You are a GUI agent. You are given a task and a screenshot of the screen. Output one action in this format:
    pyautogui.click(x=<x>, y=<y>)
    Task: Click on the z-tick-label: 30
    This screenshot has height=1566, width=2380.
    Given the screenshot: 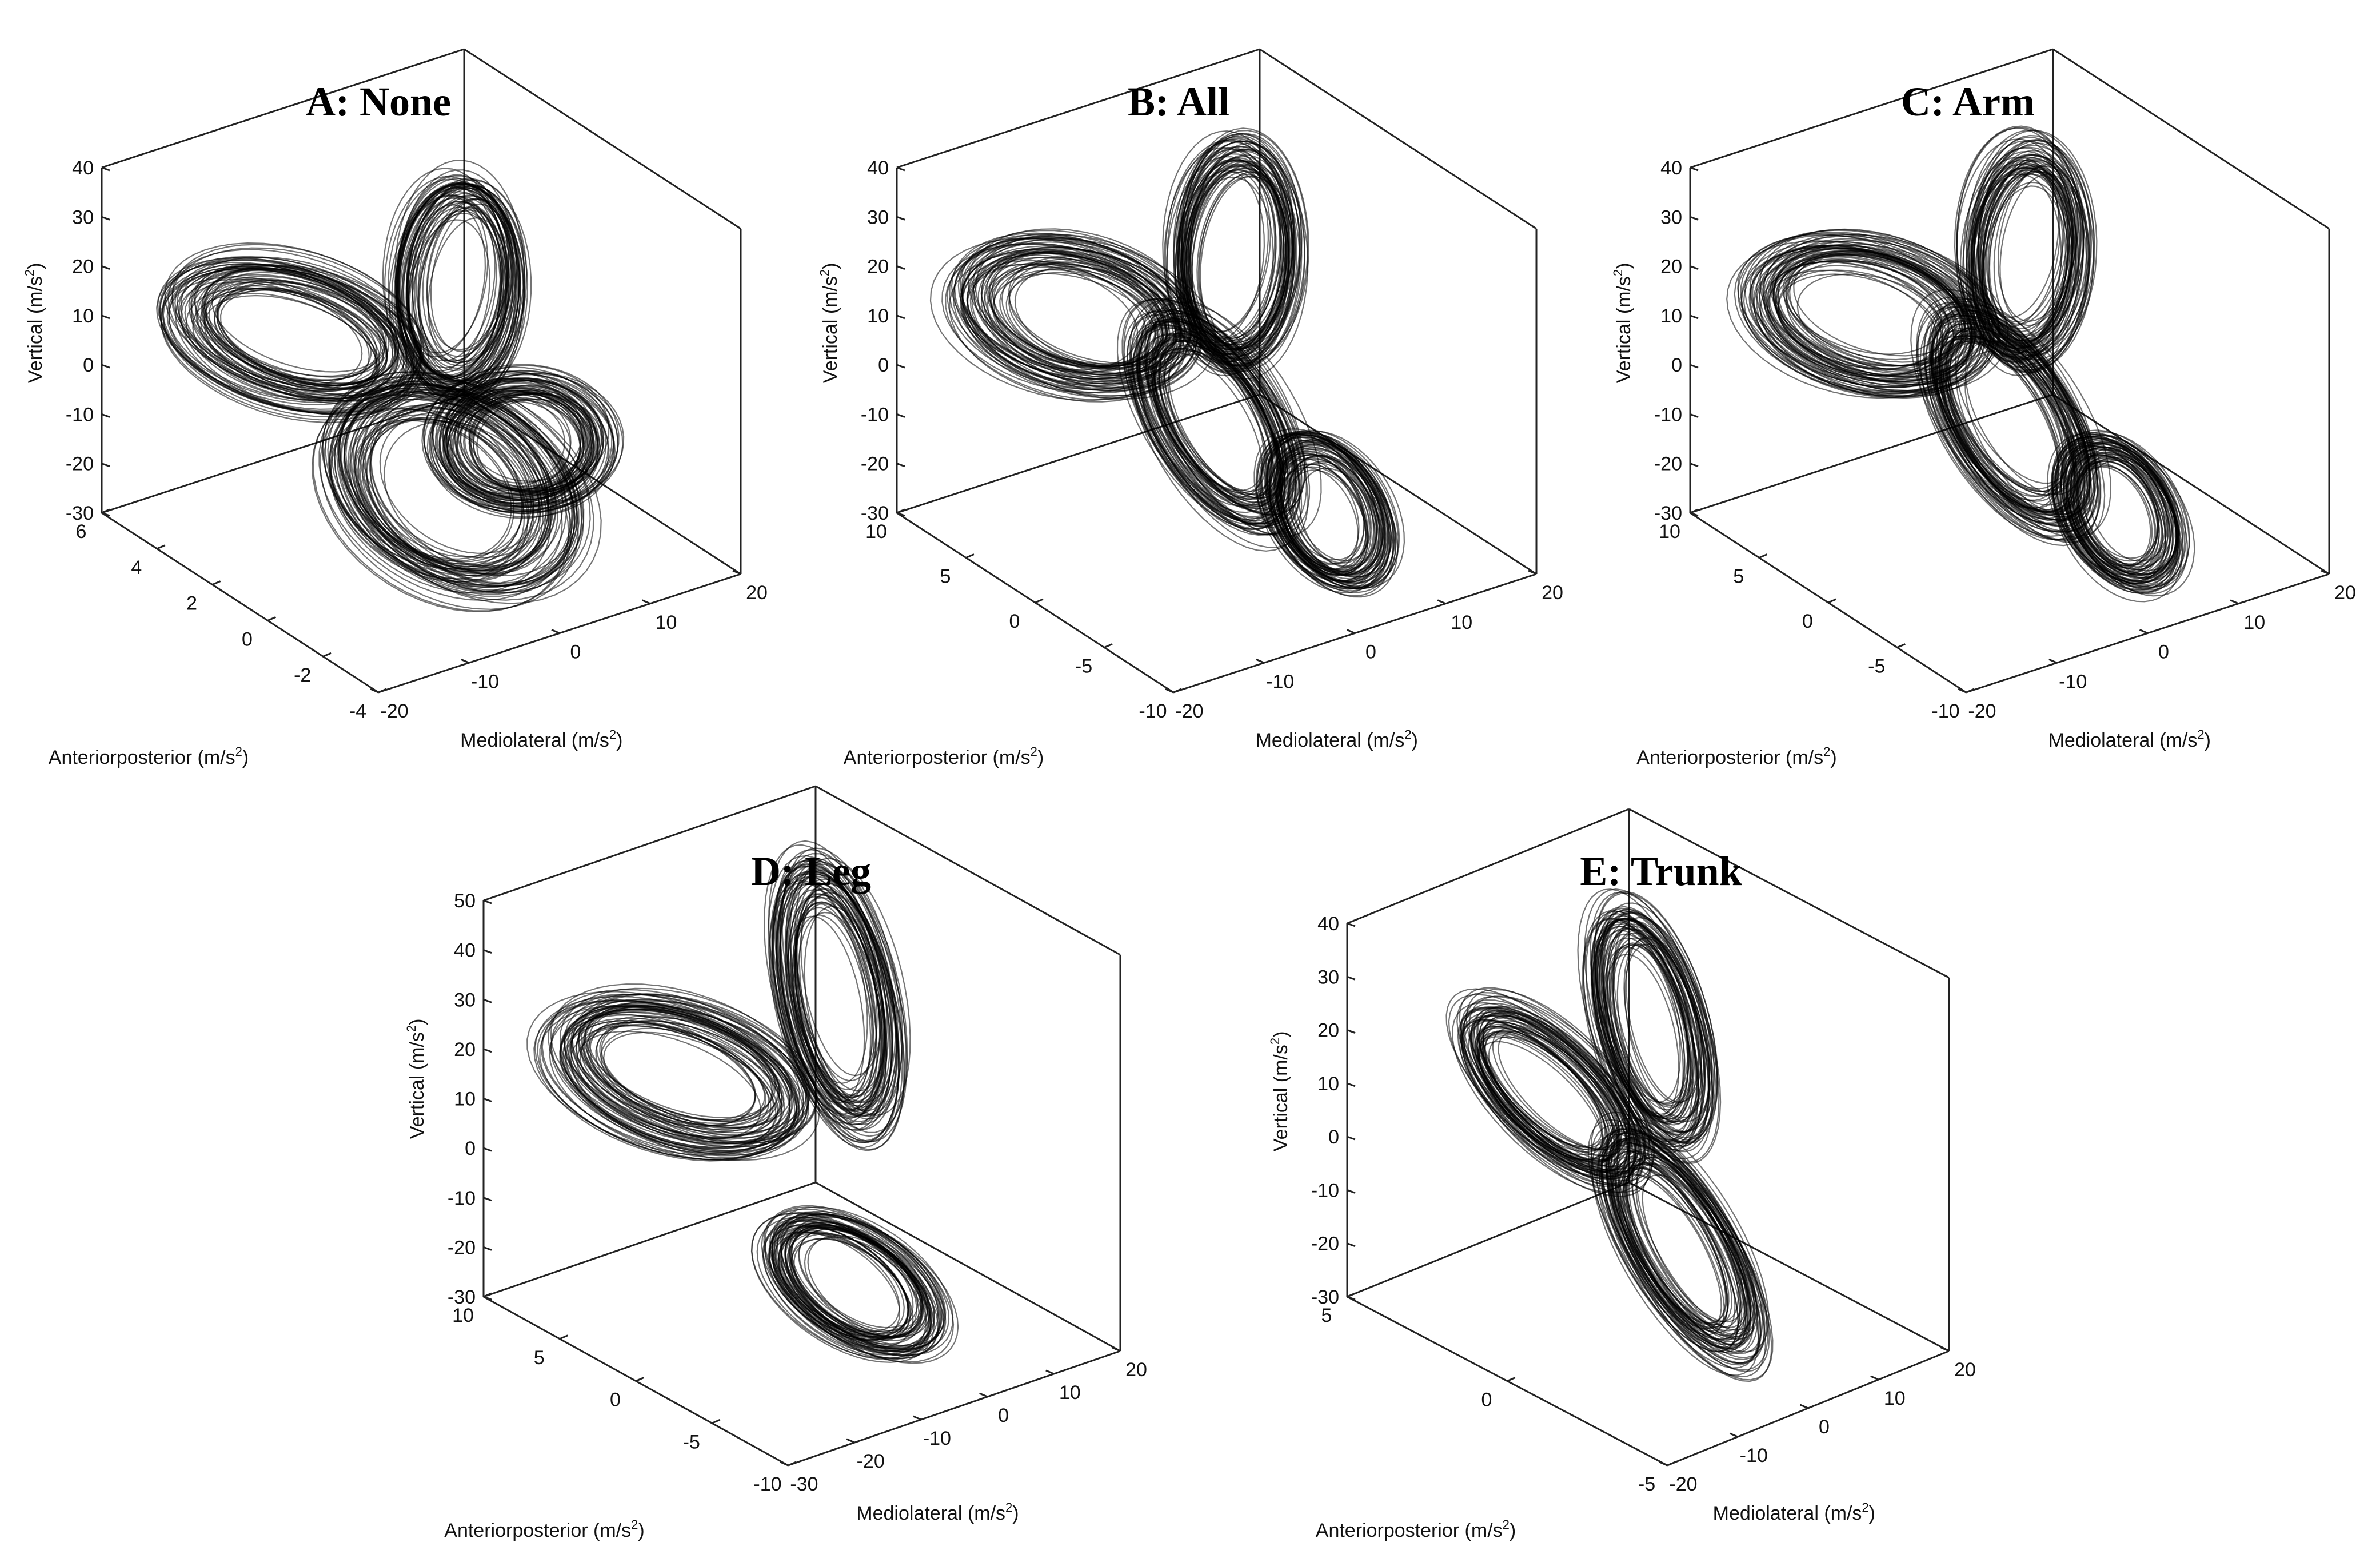 What is the action you would take?
    pyautogui.click(x=83, y=217)
    